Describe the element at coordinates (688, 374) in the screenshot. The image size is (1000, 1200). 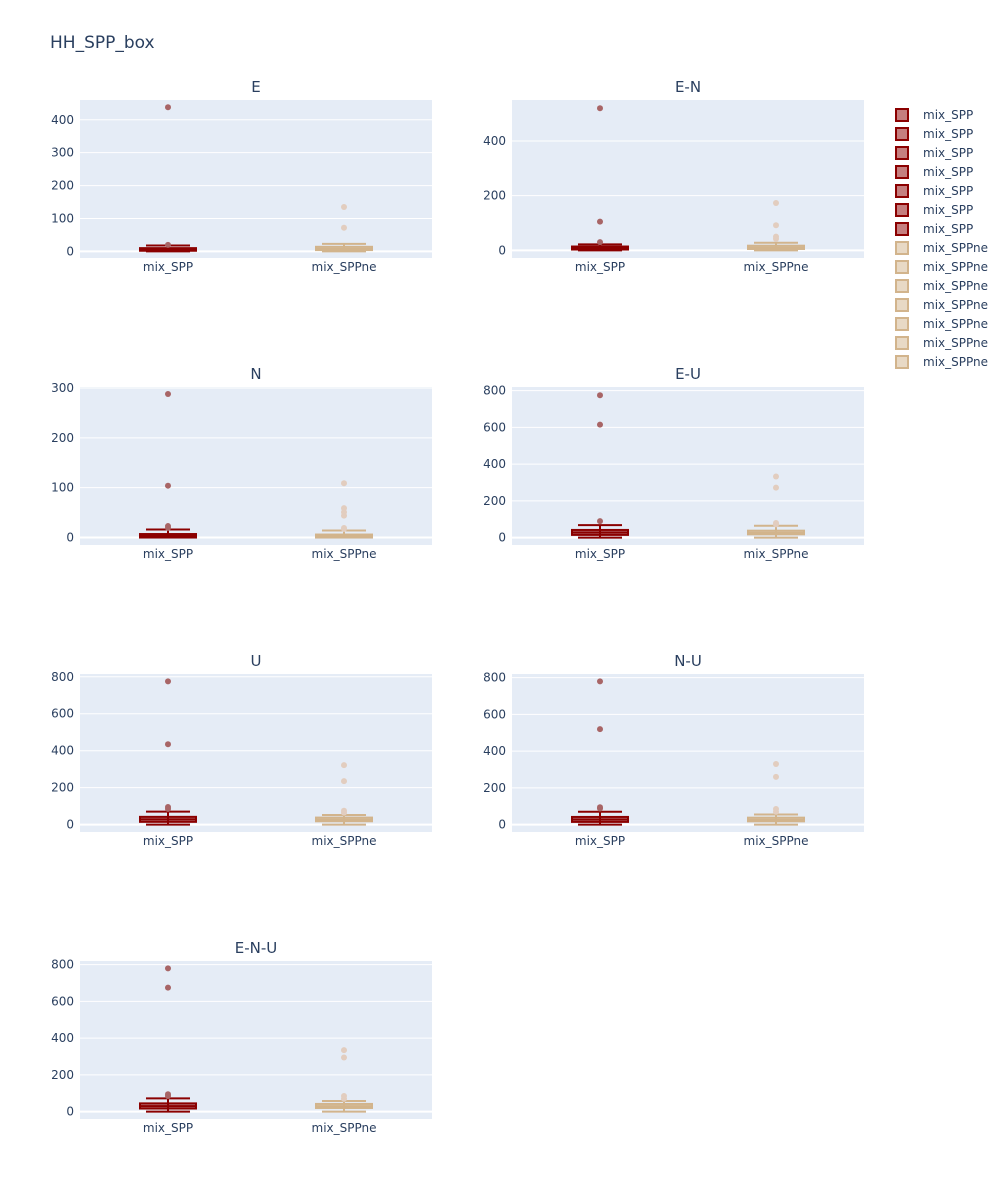
I see `subplot-title: E-U` at that location.